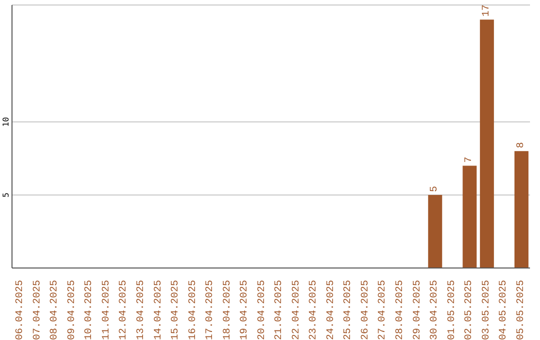  I want to click on x-tick-label: 29.04.2025, so click(418, 310).